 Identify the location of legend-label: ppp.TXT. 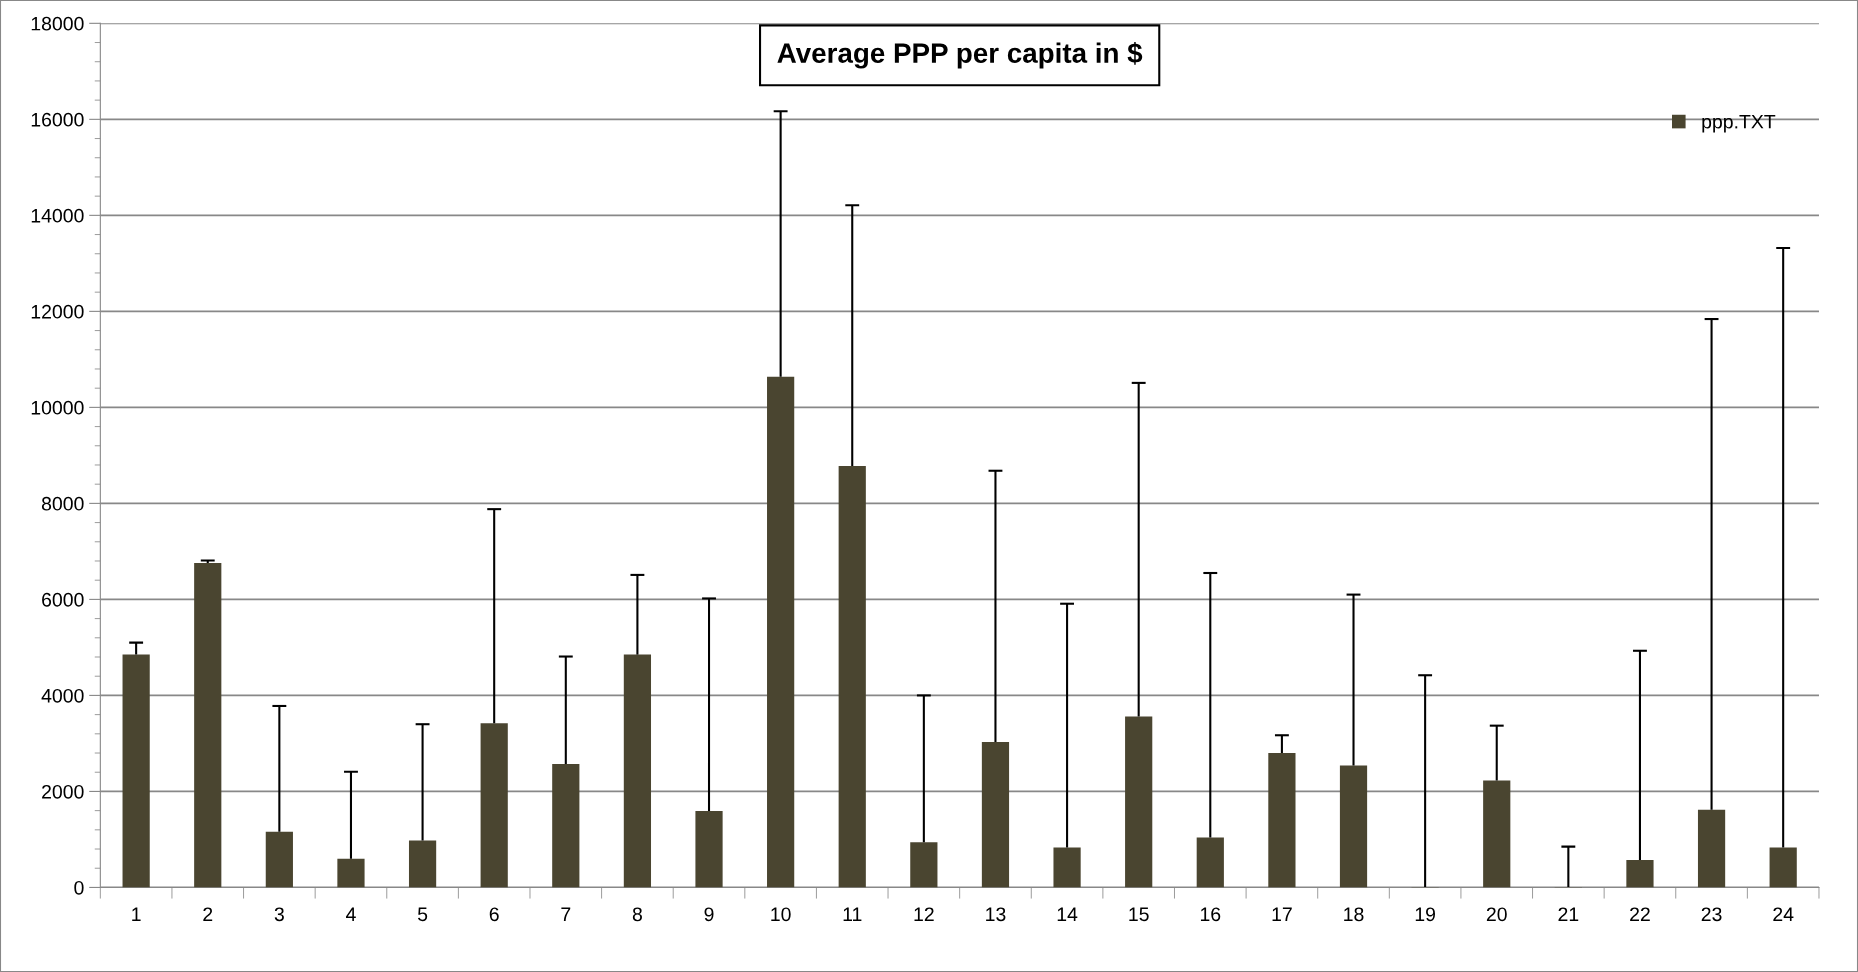
(1739, 123).